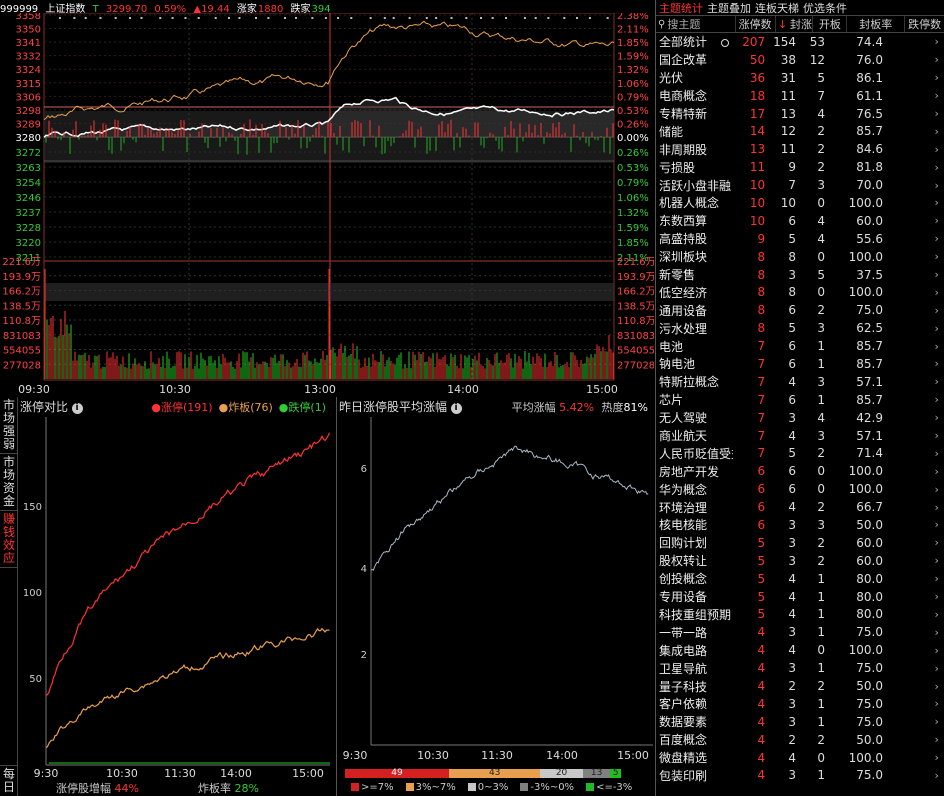 This screenshot has width=944, height=796. I want to click on sort-arrow-icon: ↓, so click(782, 24).